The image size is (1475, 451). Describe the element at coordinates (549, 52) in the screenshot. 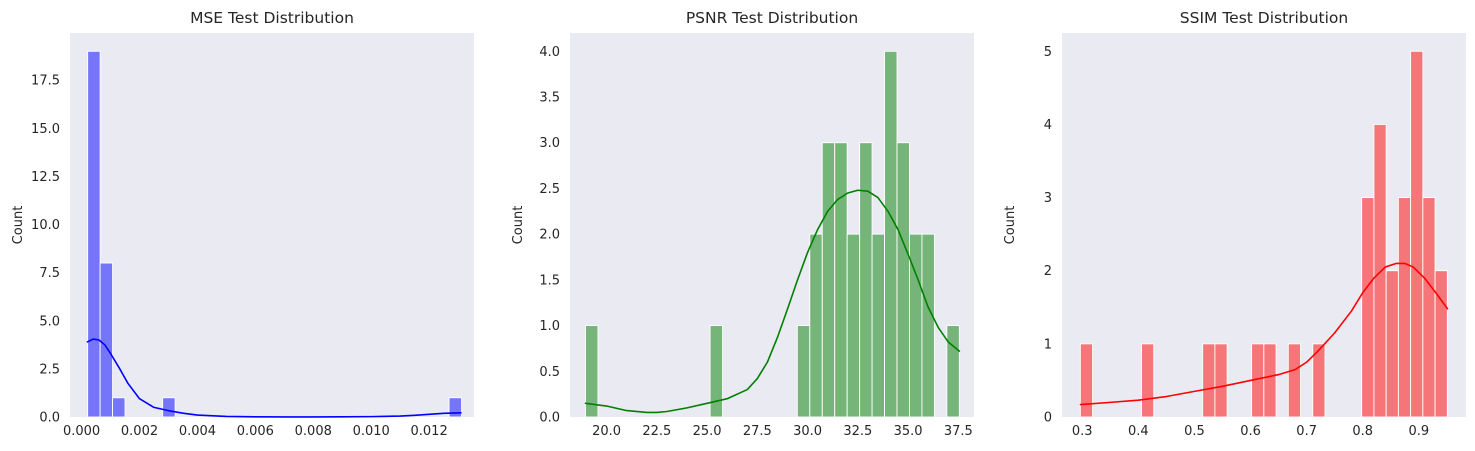

I see `y-tick-label: 4.0` at that location.